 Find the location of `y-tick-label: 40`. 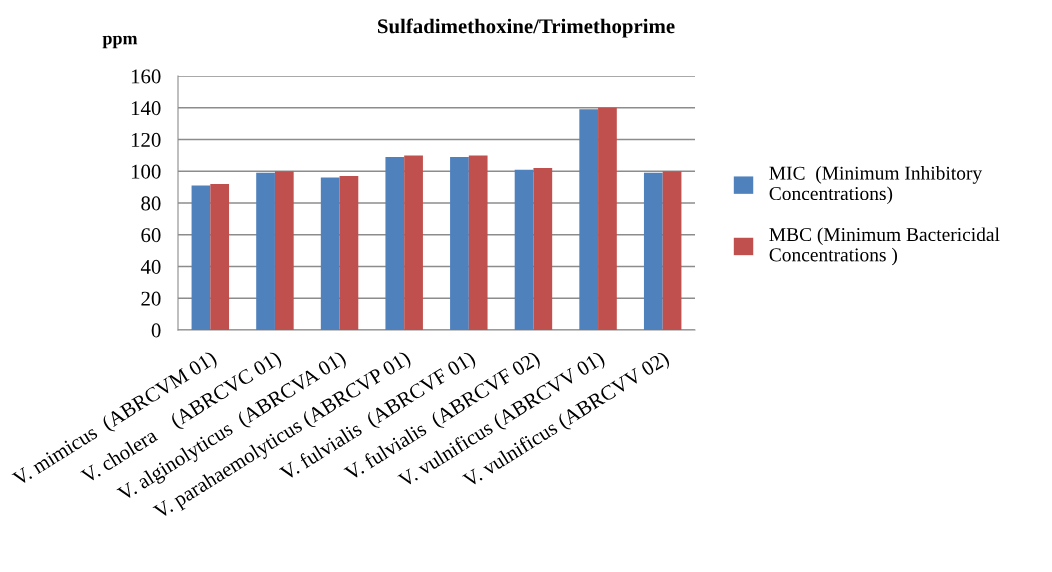

y-tick-label: 40 is located at coordinates (150, 266).